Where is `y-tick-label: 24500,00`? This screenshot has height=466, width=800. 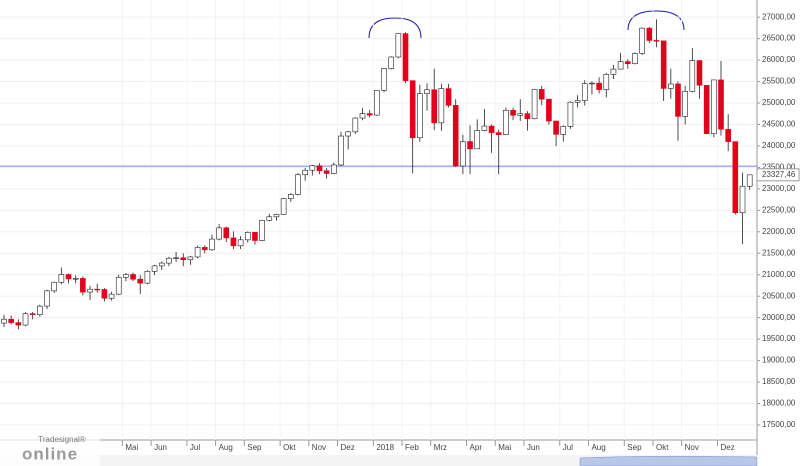 y-tick-label: 24500,00 is located at coordinates (779, 124).